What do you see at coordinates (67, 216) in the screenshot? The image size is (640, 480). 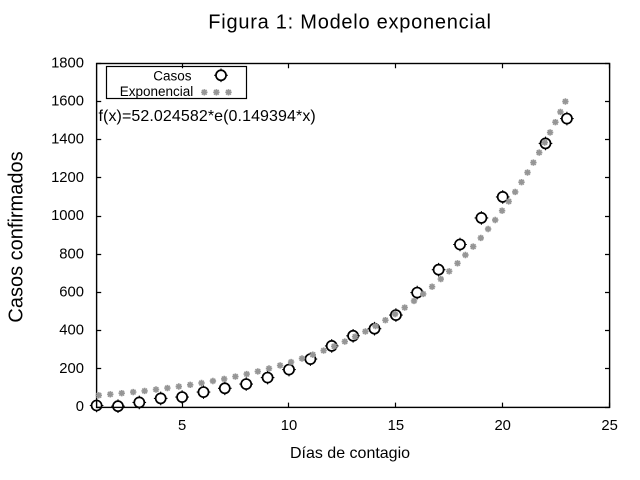 I see `svg-text: 1000` at bounding box center [67, 216].